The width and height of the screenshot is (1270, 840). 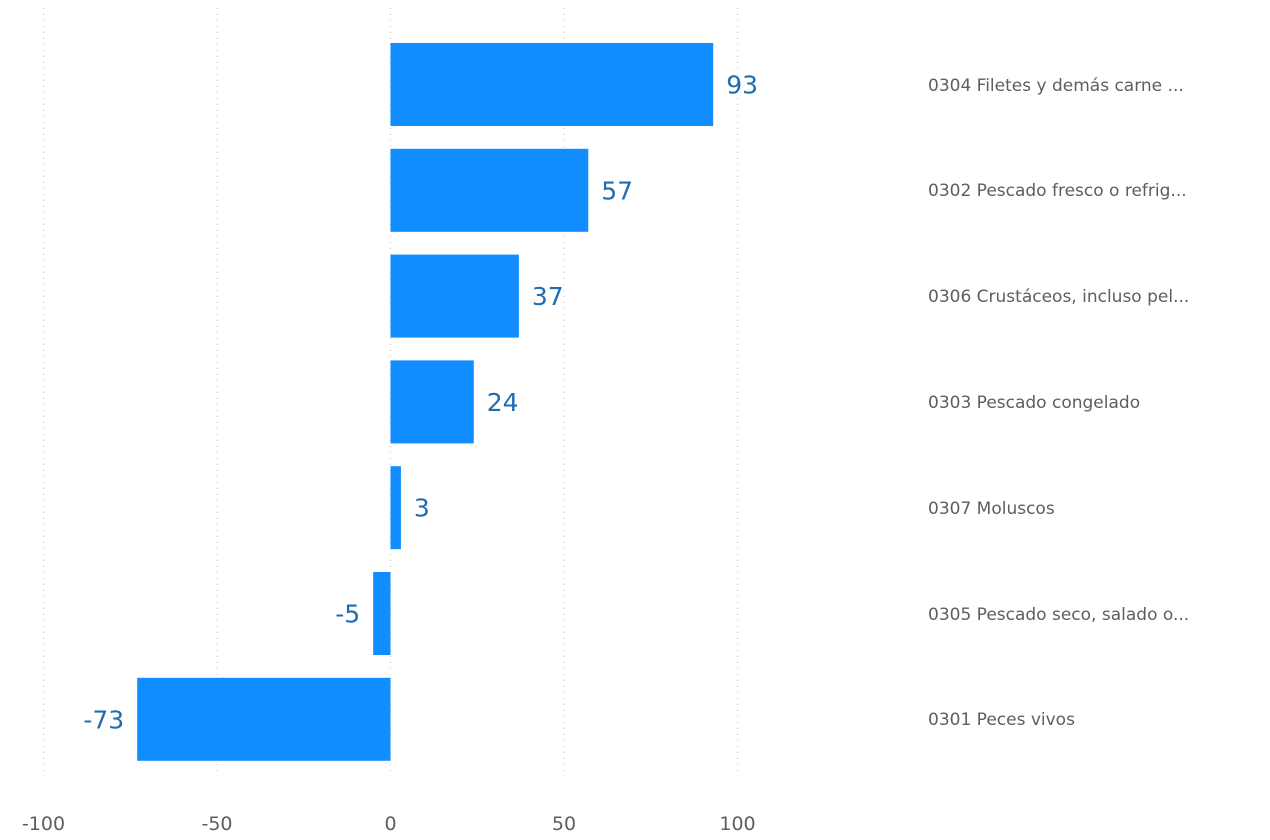 I want to click on x-tick-label: 0, so click(x=390, y=824).